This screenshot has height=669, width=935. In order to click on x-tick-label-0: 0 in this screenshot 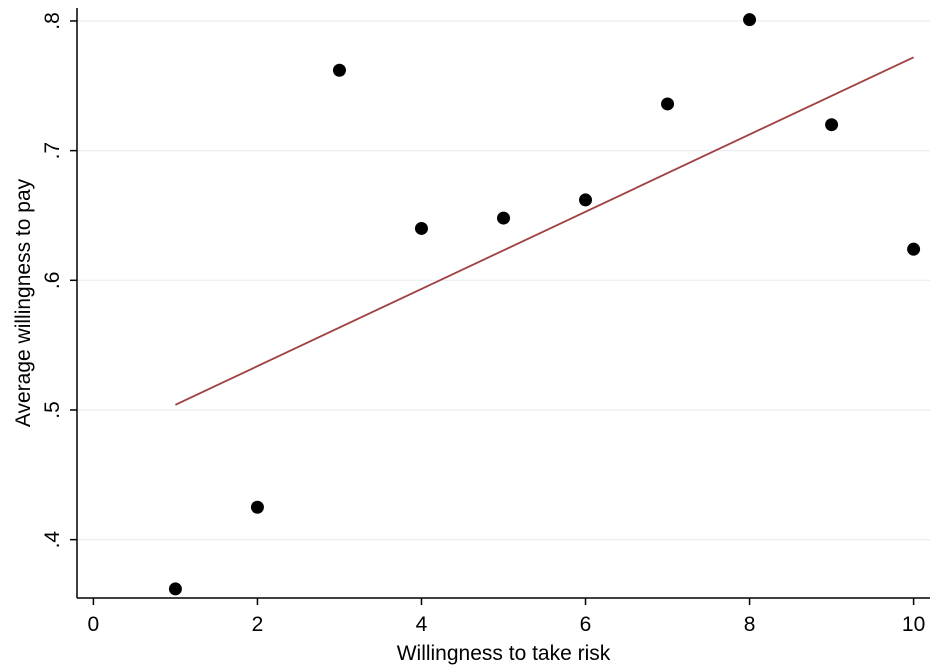, I will do `click(94, 624)`.